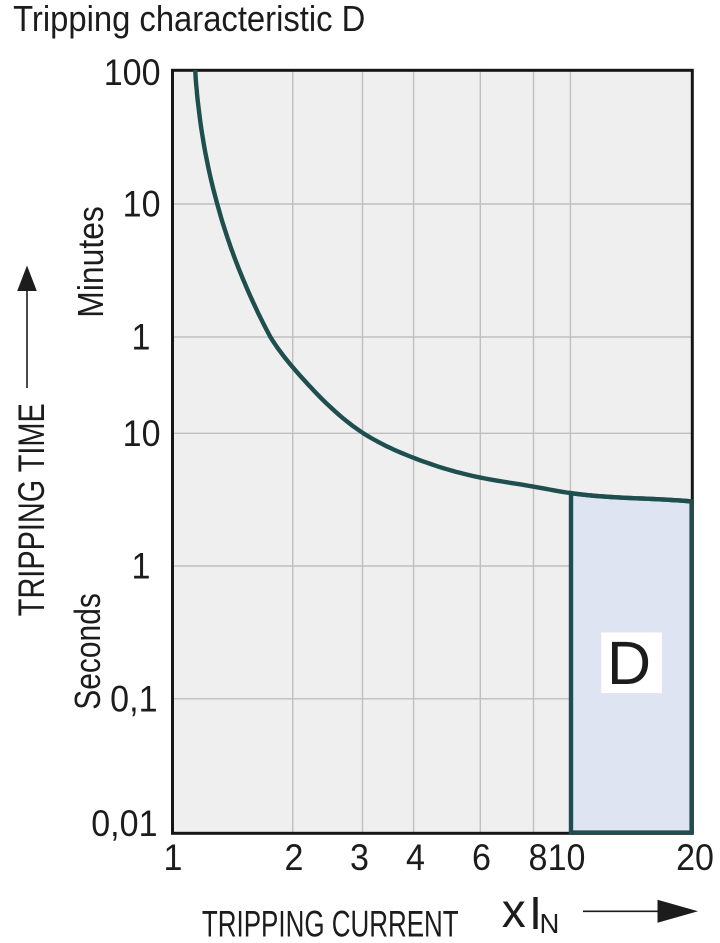 This screenshot has height=943, width=720. Describe the element at coordinates (535, 913) in the screenshot. I see `svg-text: I` at that location.